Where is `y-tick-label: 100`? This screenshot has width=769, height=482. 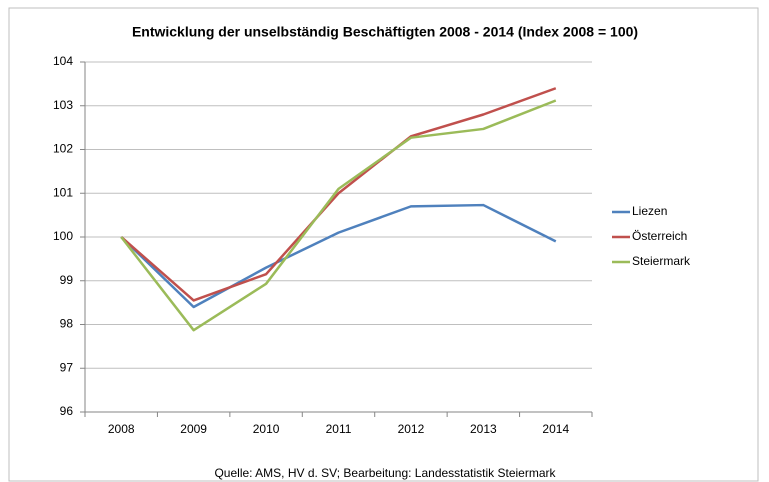
y-tick-label: 100 is located at coordinates (63, 236).